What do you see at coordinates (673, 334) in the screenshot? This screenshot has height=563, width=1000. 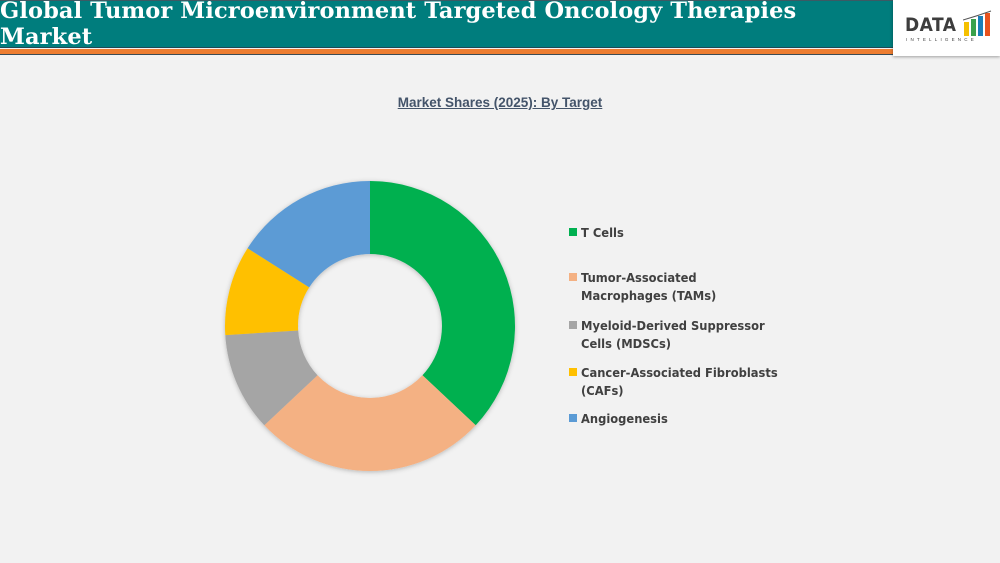 I see `legend-label: Myeloid-Derived Suppressor Cells (MDSCs)` at bounding box center [673, 334].